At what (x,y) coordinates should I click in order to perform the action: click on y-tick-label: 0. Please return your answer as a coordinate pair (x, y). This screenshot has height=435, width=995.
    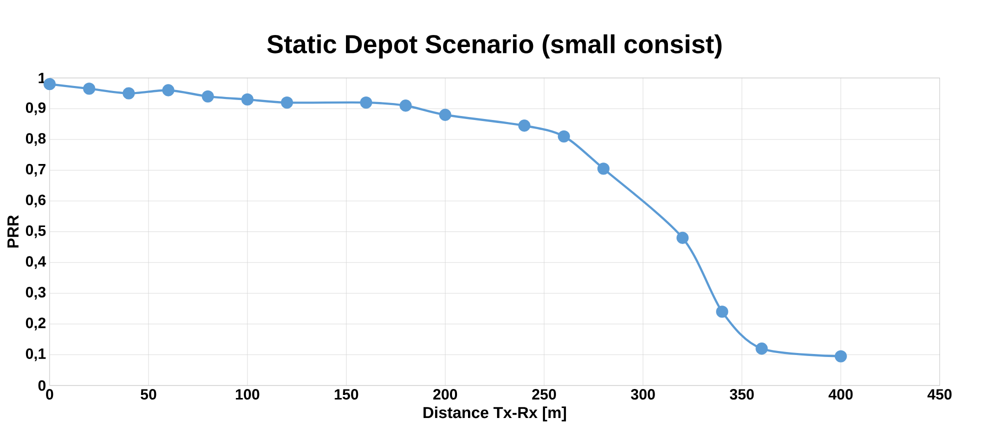
    Looking at the image, I should click on (42, 385).